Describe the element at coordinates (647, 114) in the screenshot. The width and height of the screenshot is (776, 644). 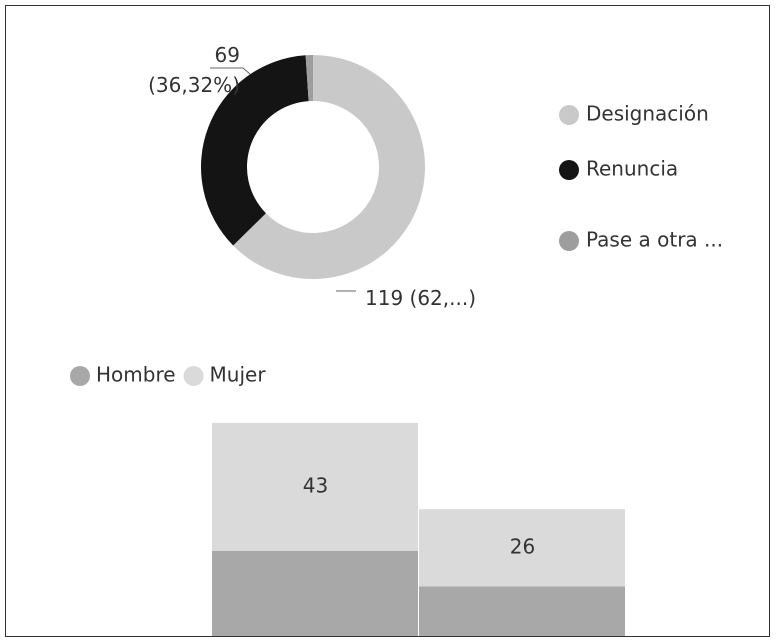
I see `legend-label: Designación` at that location.